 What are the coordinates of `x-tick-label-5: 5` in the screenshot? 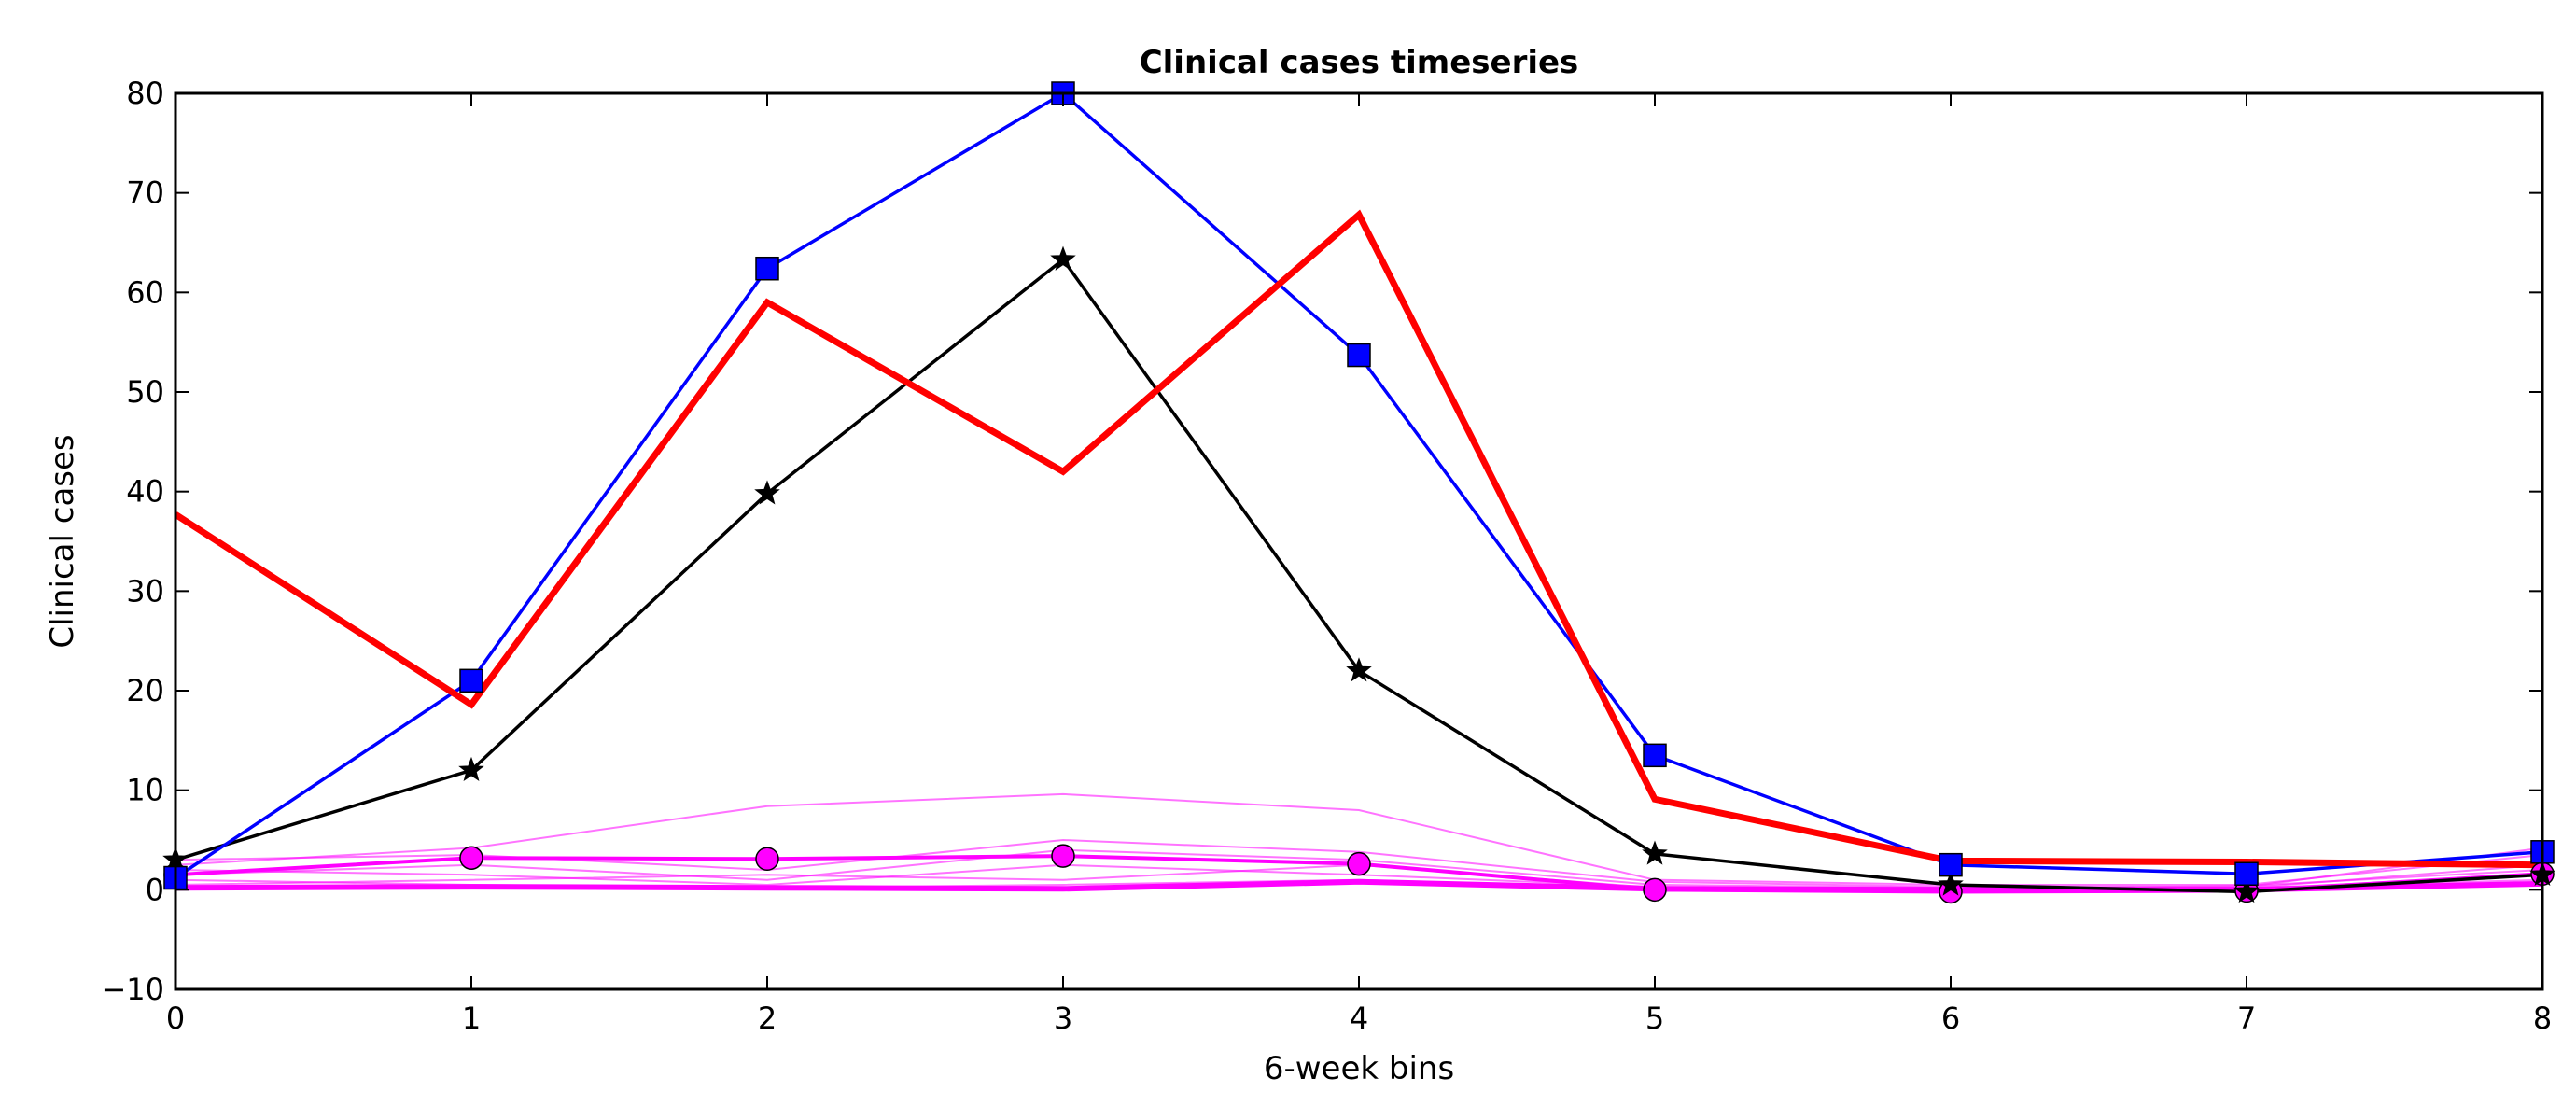 It's located at (1654, 1018).